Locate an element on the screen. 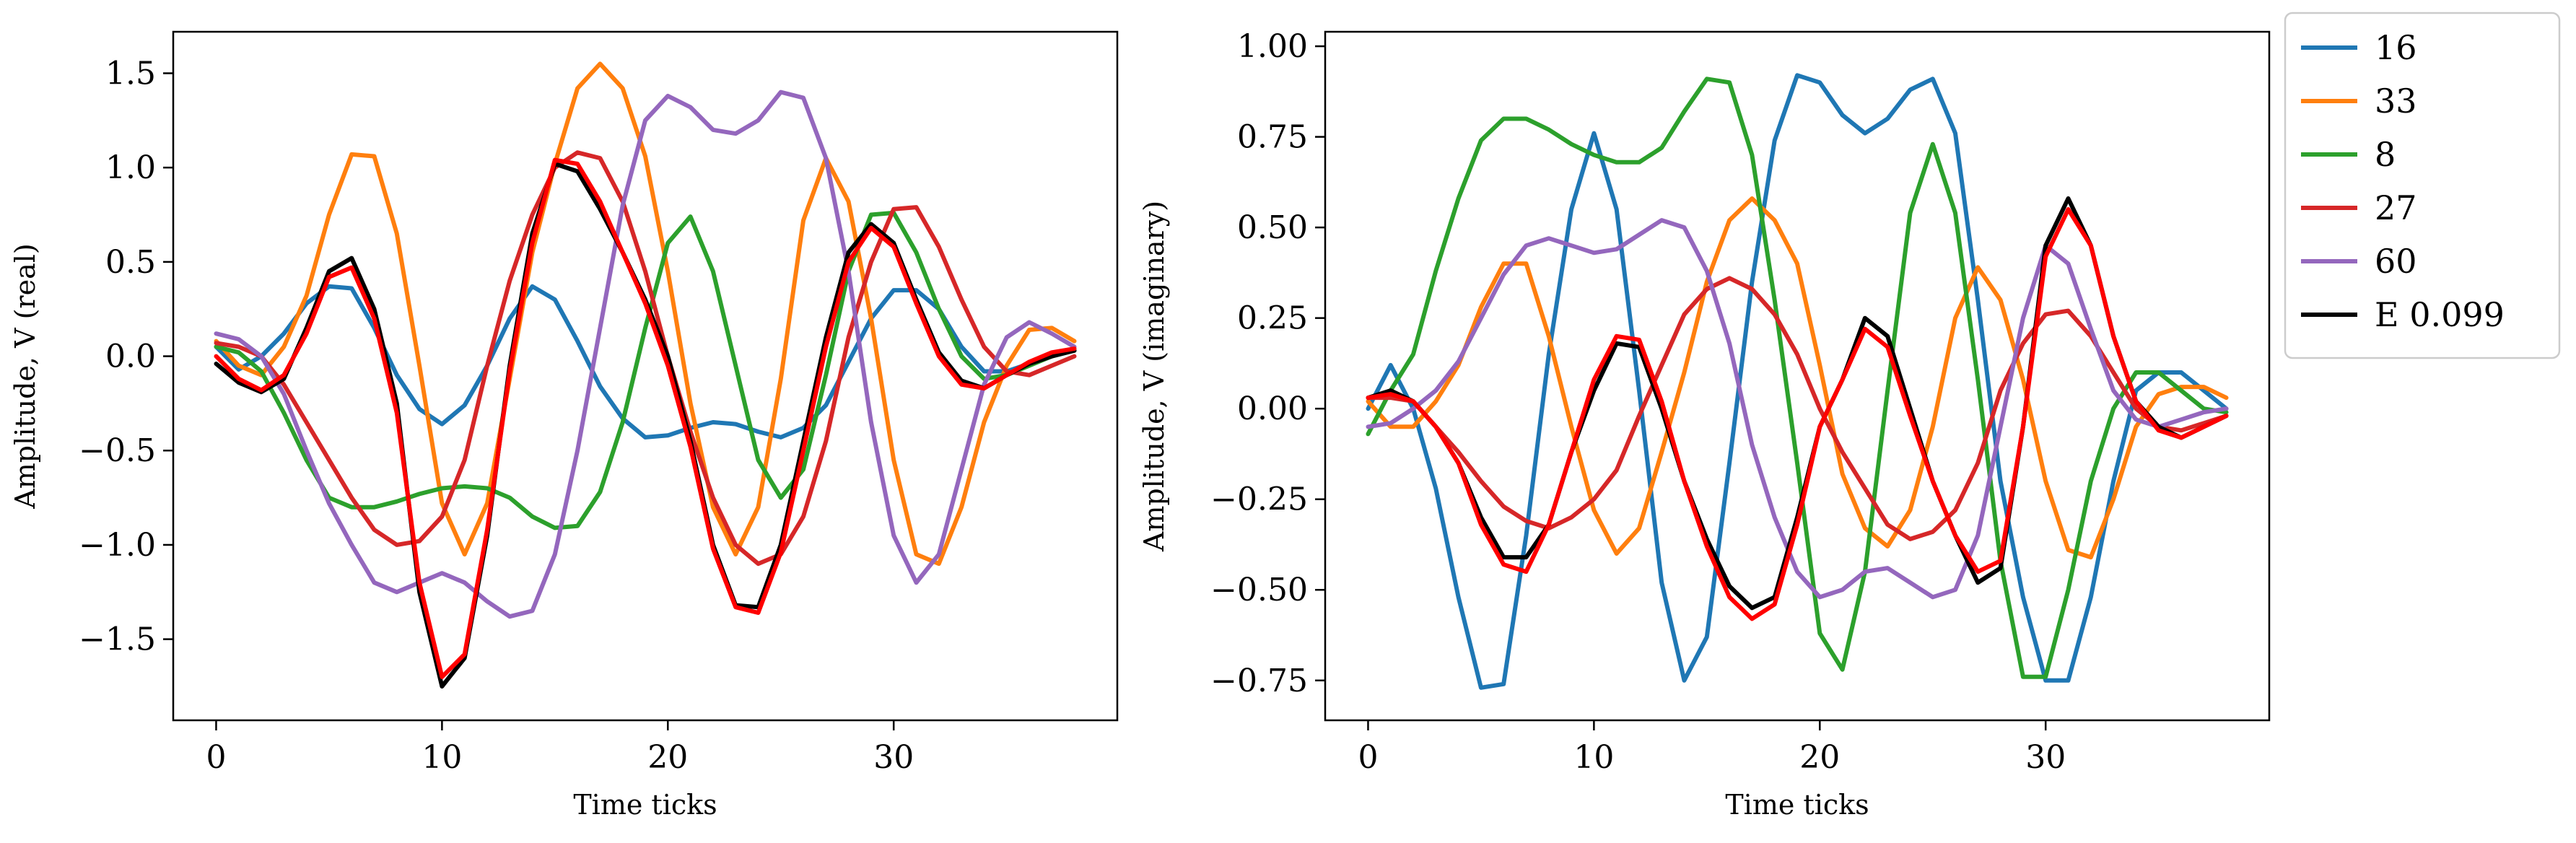 The image size is (2576, 843). legend-label: 8 is located at coordinates (2385, 154).